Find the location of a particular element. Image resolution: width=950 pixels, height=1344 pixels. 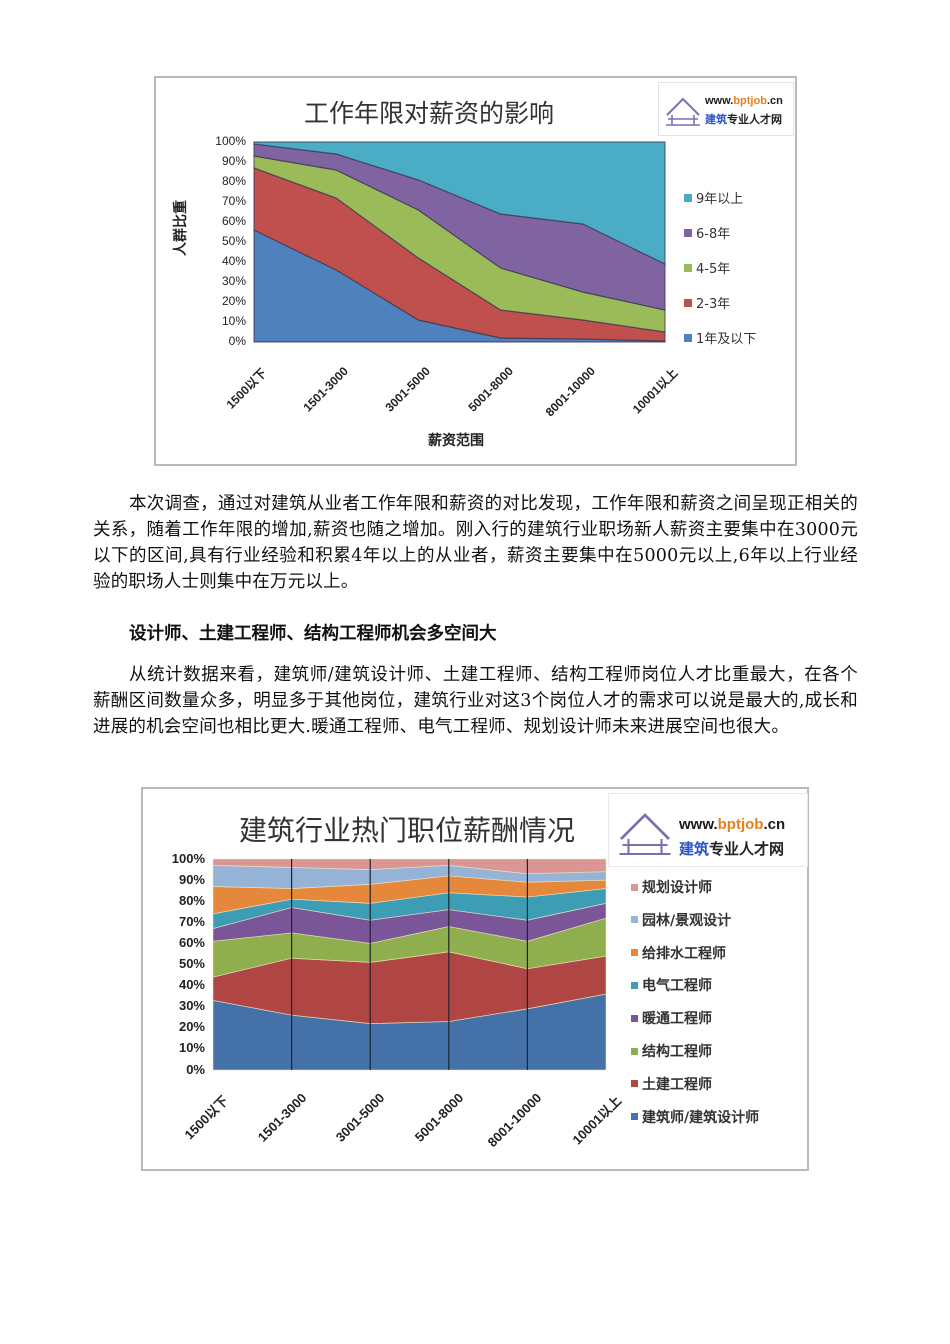

legend-label: 9年以上 is located at coordinates (720, 199).